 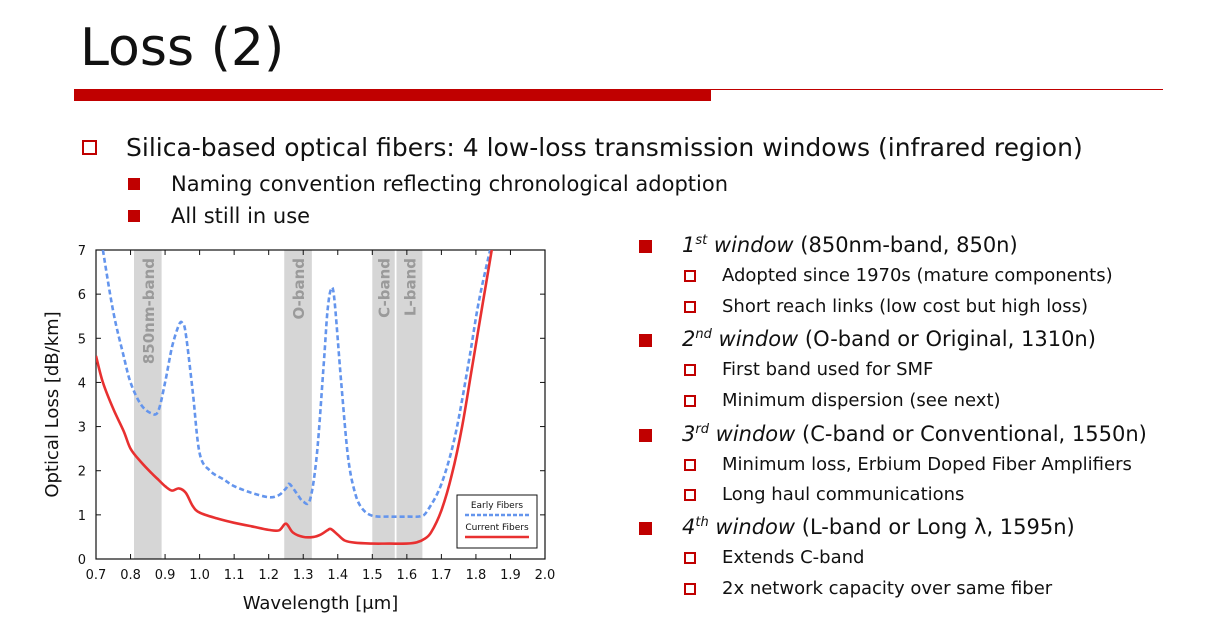 I want to click on band-label: L-band, so click(x=410, y=287).